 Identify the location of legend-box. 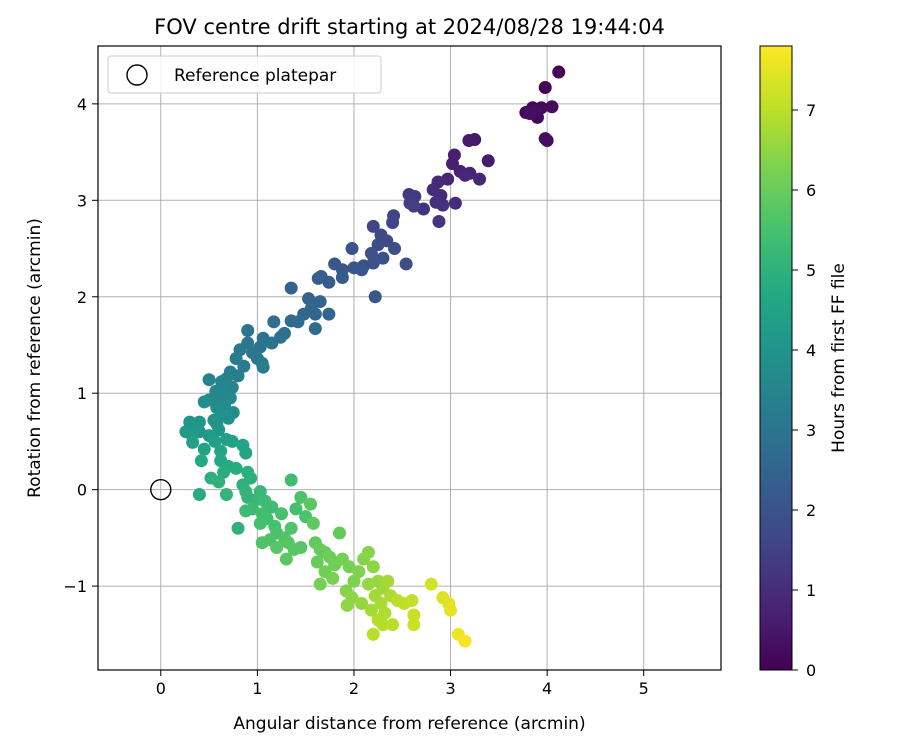
(244, 74).